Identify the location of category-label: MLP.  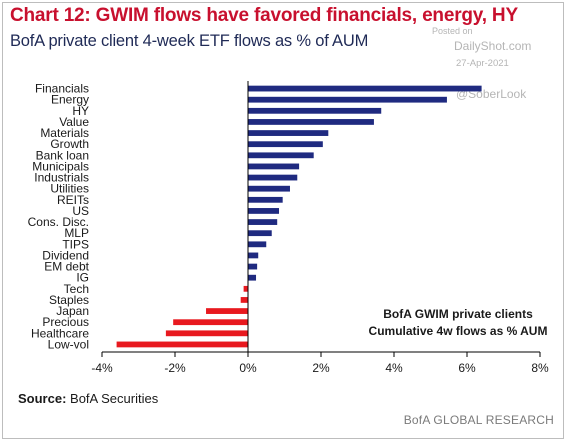
(76, 233).